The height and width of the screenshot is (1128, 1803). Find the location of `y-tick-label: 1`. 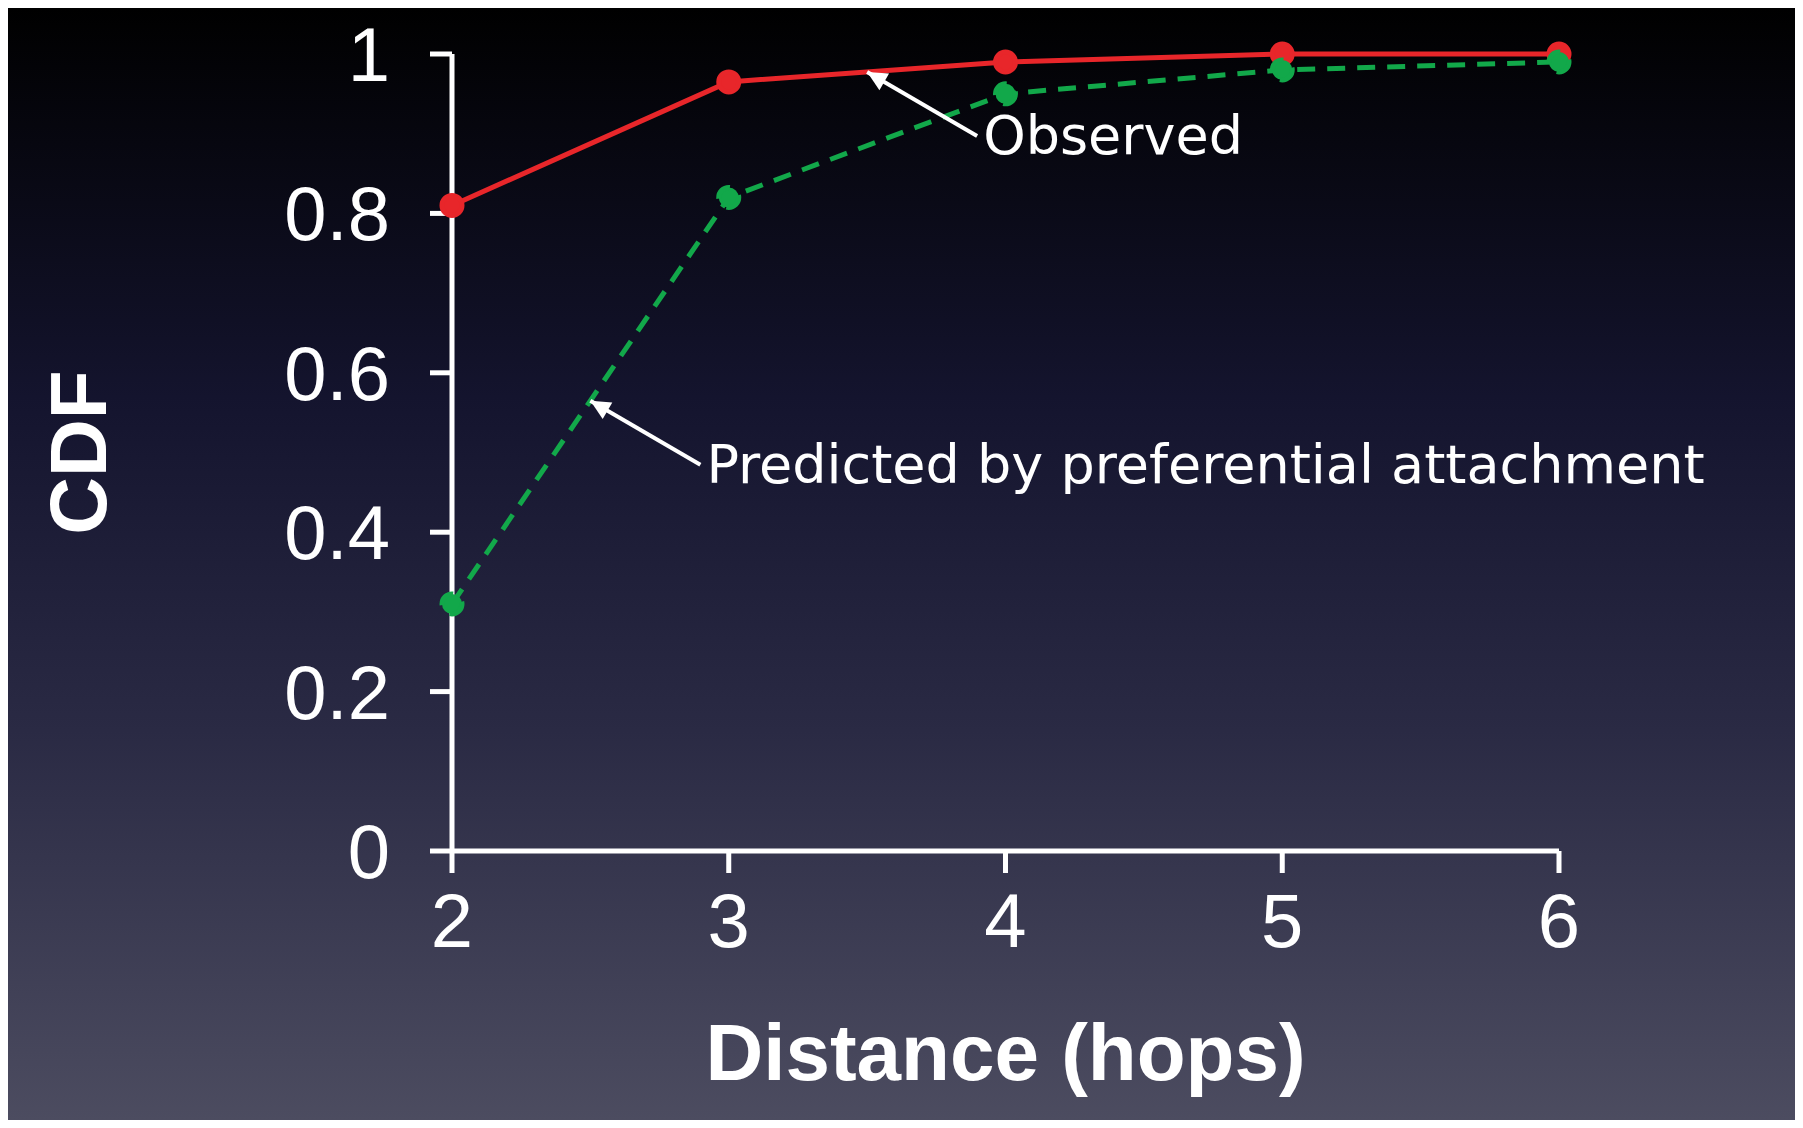

y-tick-label: 1 is located at coordinates (368, 54).